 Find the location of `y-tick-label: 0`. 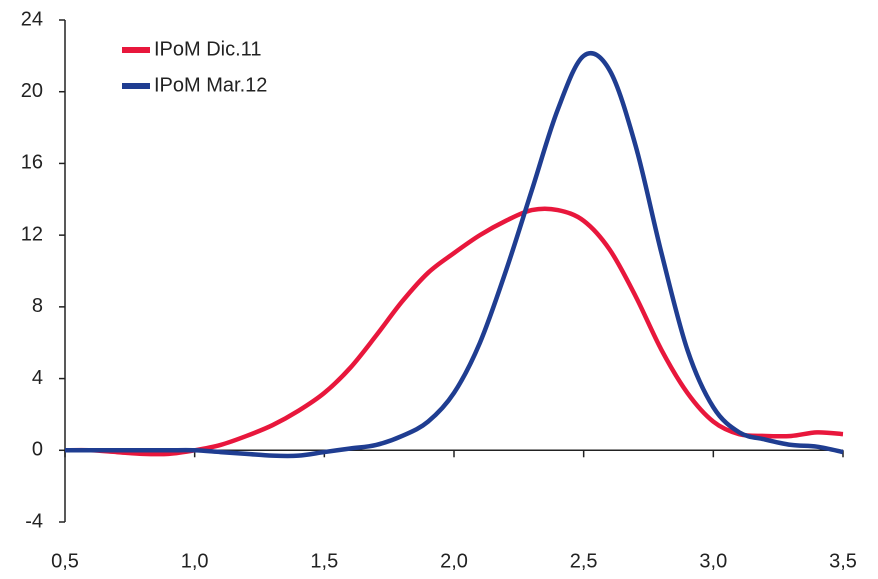

y-tick-label: 0 is located at coordinates (37, 450).